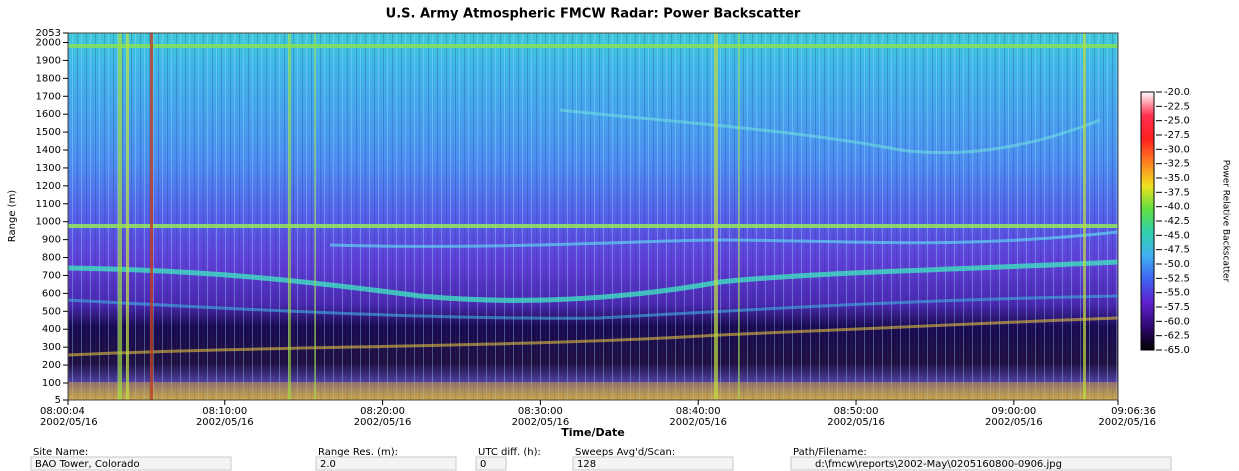 This screenshot has height=471, width=1239. What do you see at coordinates (48, 33) in the screenshot?
I see `y-tick-label: 2053` at bounding box center [48, 33].